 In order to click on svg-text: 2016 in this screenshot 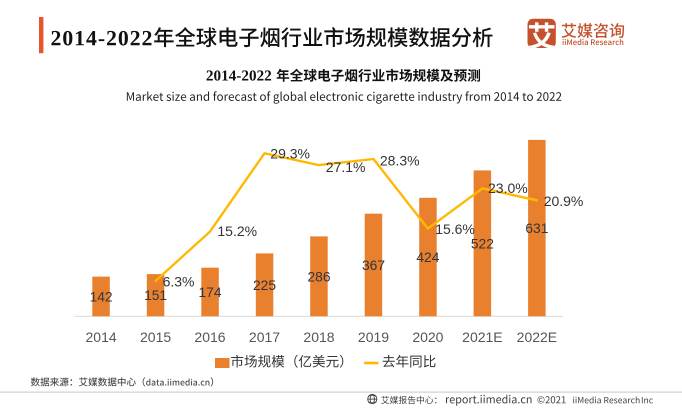, I will do `click(209, 337)`.